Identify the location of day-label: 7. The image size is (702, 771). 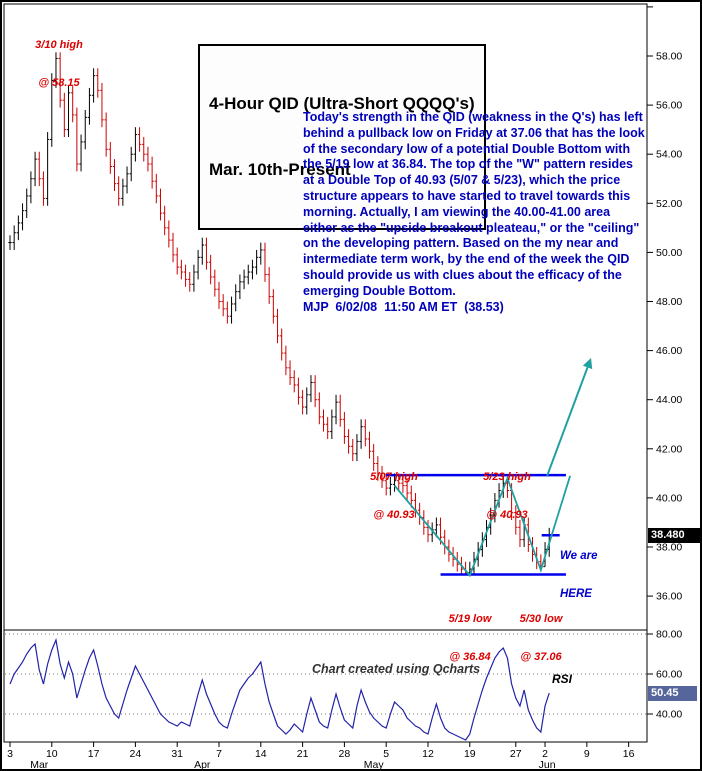
(219, 754).